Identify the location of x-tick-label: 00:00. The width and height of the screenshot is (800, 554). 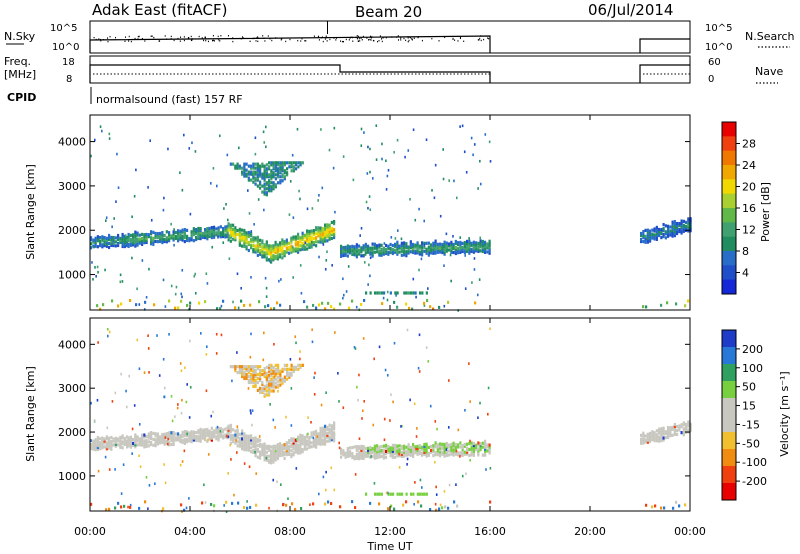
(690, 531).